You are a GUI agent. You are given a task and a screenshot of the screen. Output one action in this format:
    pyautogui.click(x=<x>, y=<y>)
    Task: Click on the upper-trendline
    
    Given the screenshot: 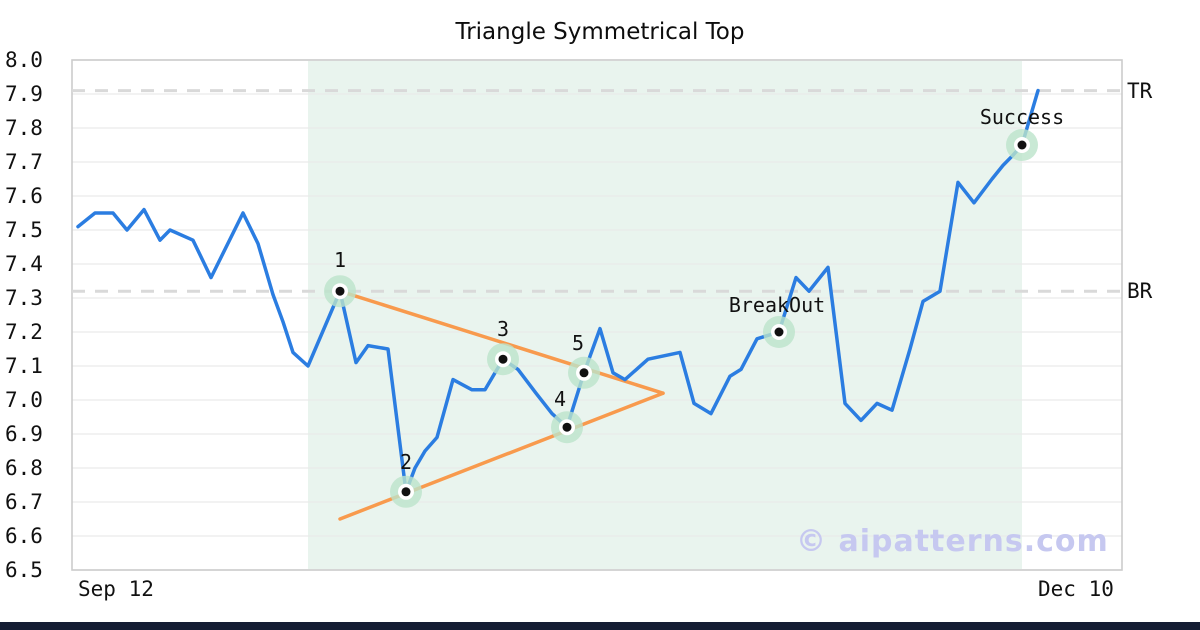 What is the action you would take?
    pyautogui.click(x=501, y=342)
    